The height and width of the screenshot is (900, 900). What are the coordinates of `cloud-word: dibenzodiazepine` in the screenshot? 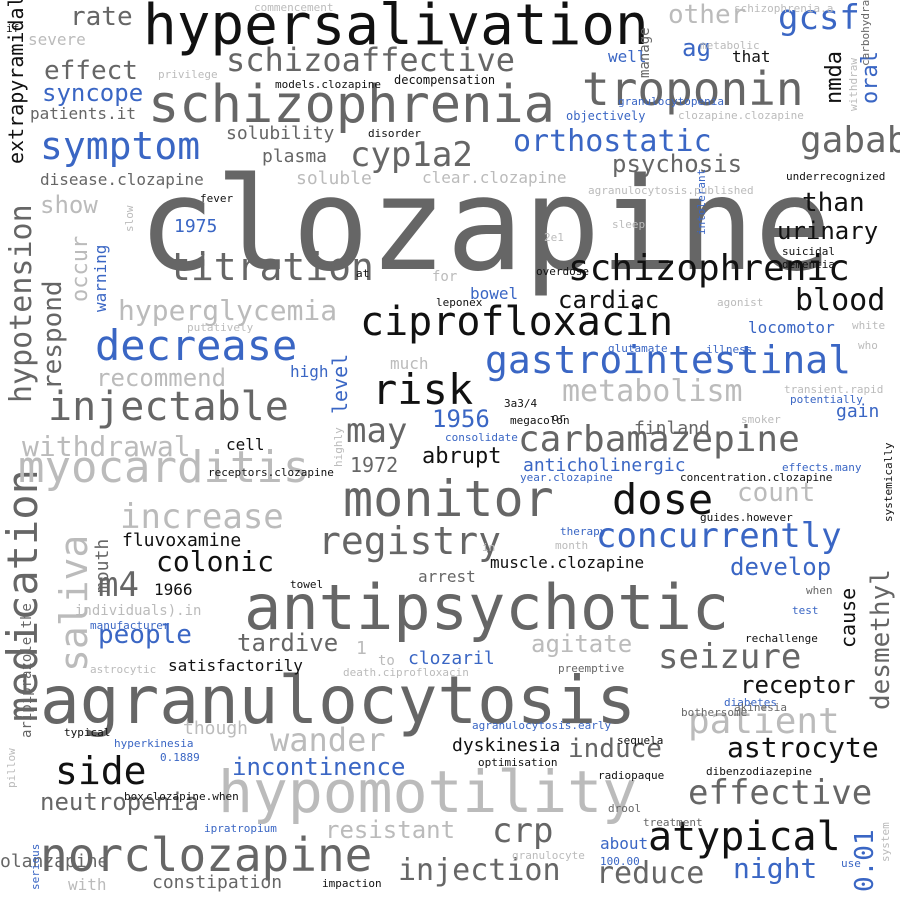 It's located at (759, 771).